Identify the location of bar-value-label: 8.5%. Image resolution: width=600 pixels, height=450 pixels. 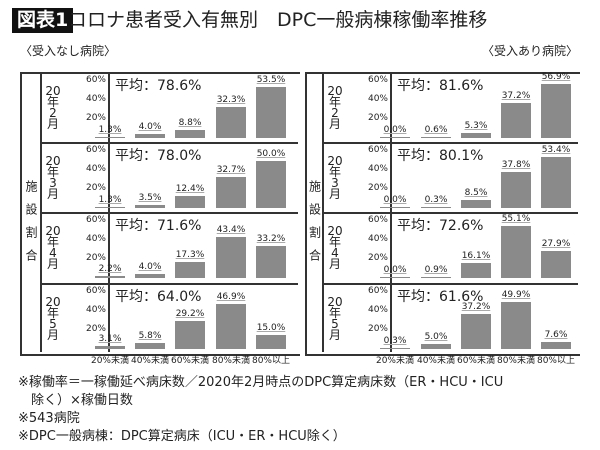
(476, 192).